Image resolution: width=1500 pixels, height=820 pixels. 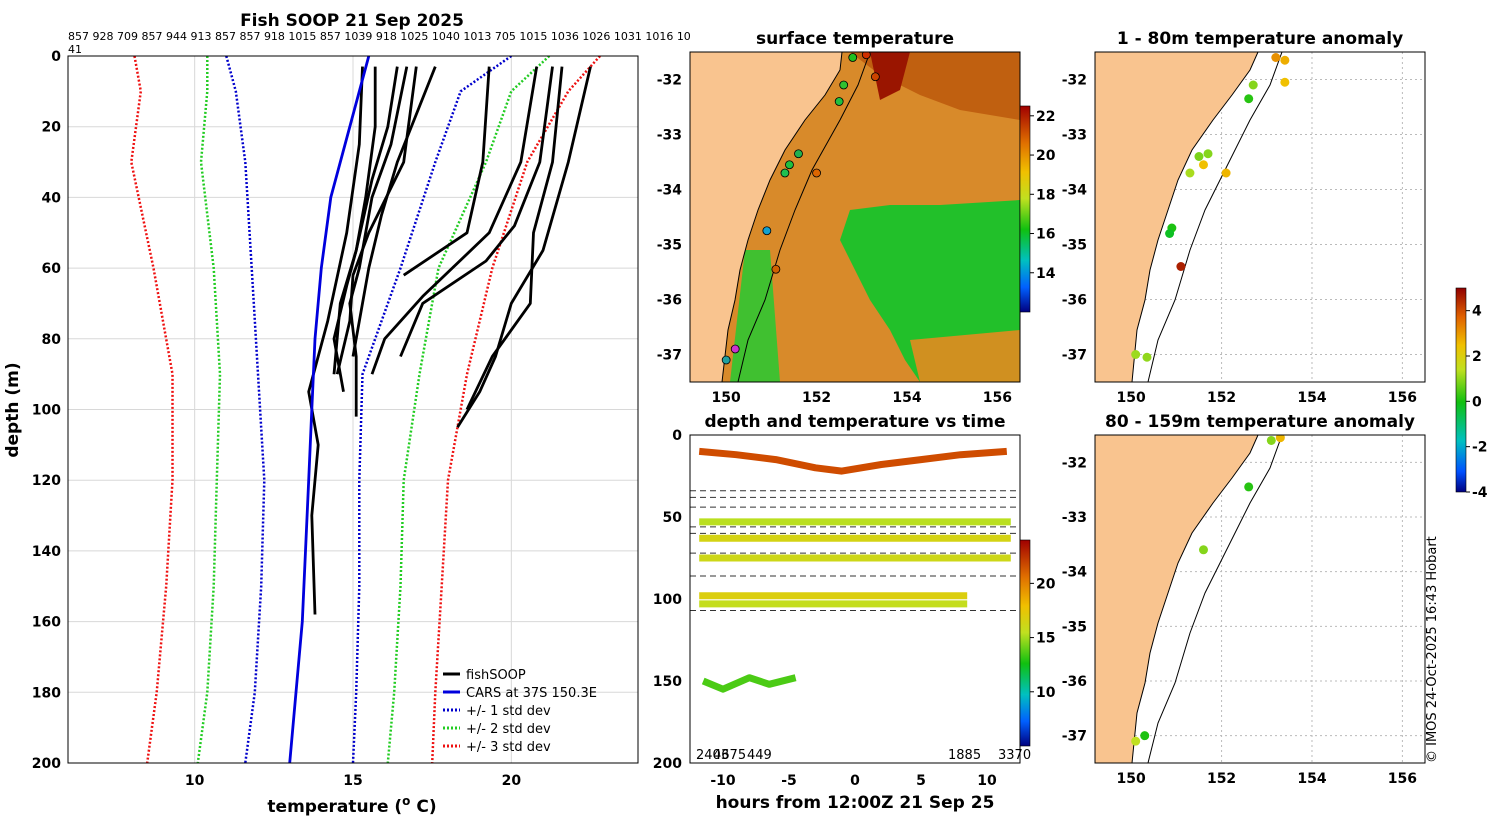 What do you see at coordinates (964, 755) in the screenshot?
I see `dt-bottom-label: 1885` at bounding box center [964, 755].